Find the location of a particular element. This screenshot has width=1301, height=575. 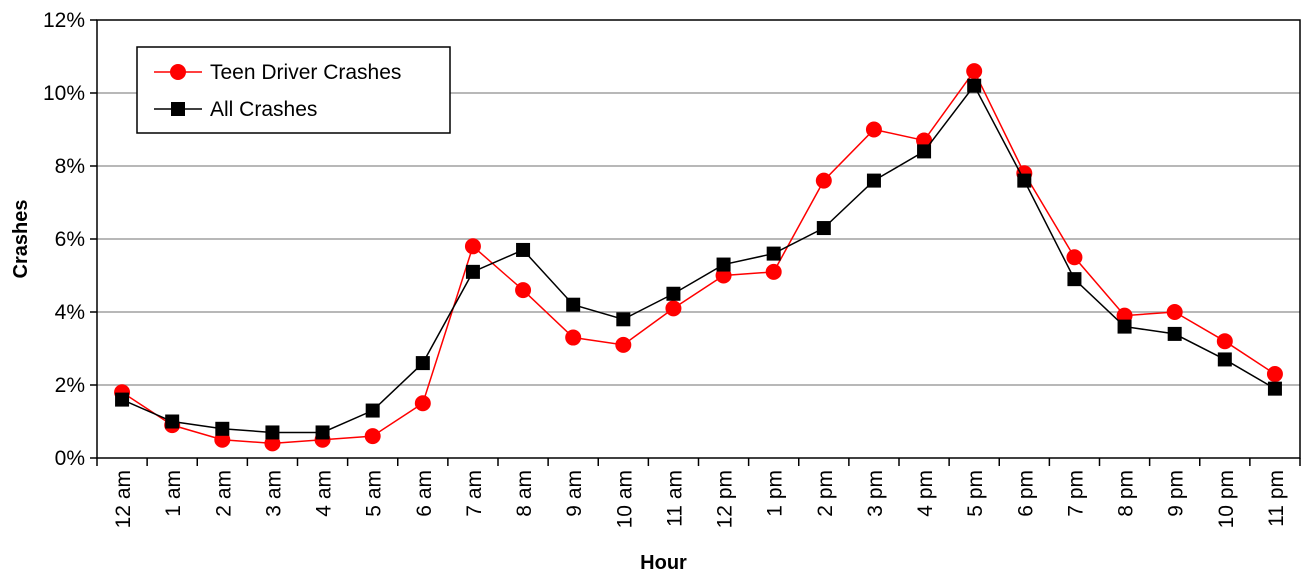

y-tick-label: 4% is located at coordinates (70, 312).